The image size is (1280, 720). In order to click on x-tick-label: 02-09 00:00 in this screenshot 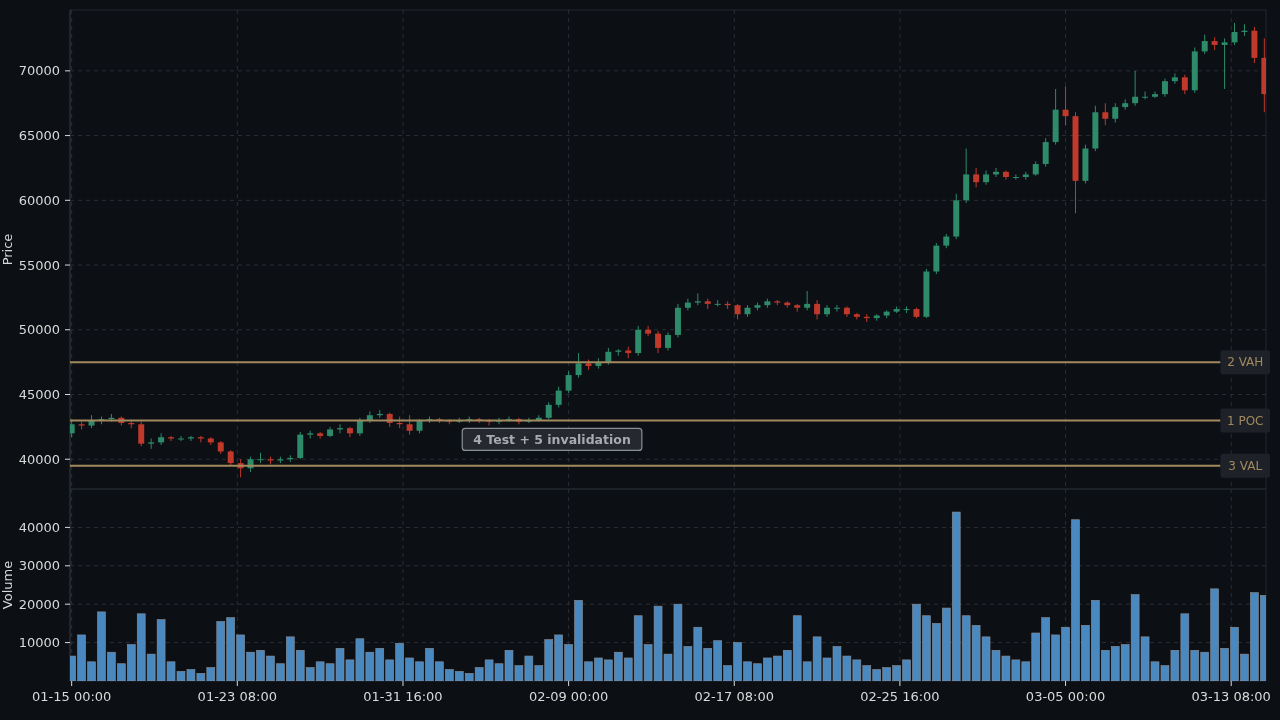, I will do `click(568, 696)`.